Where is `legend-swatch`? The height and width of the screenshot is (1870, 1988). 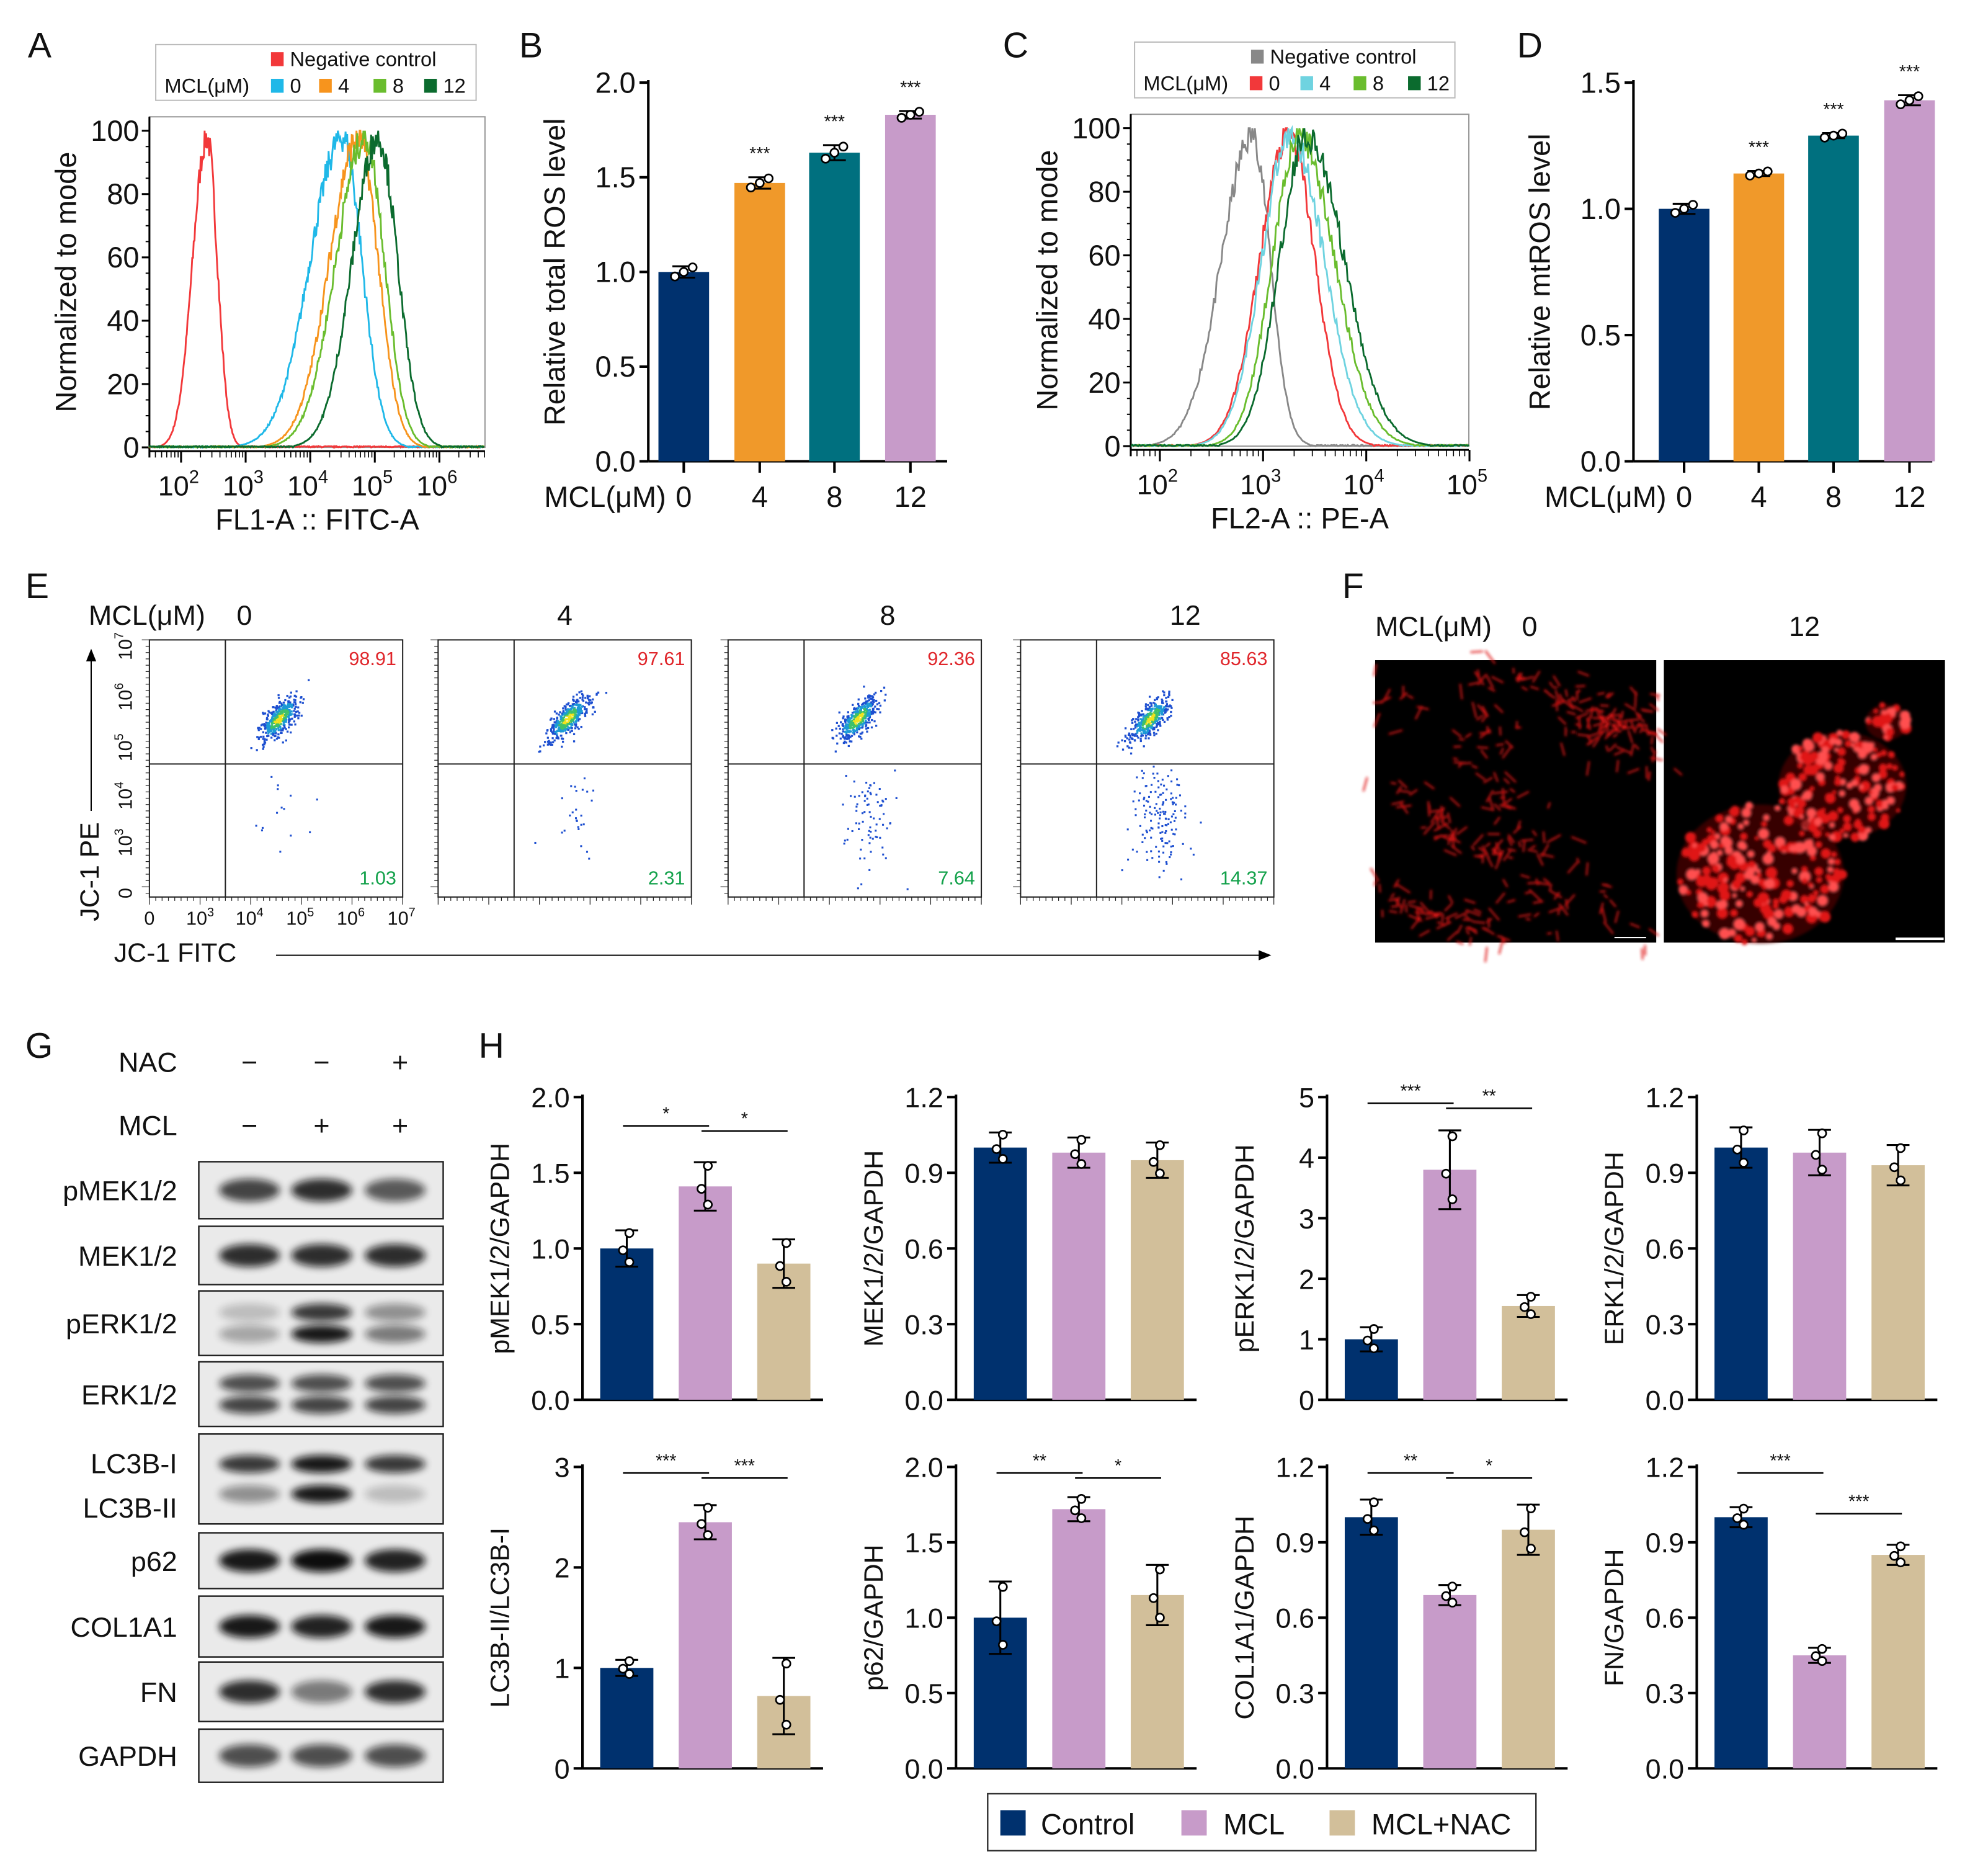
legend-swatch is located at coordinates (1342, 1823).